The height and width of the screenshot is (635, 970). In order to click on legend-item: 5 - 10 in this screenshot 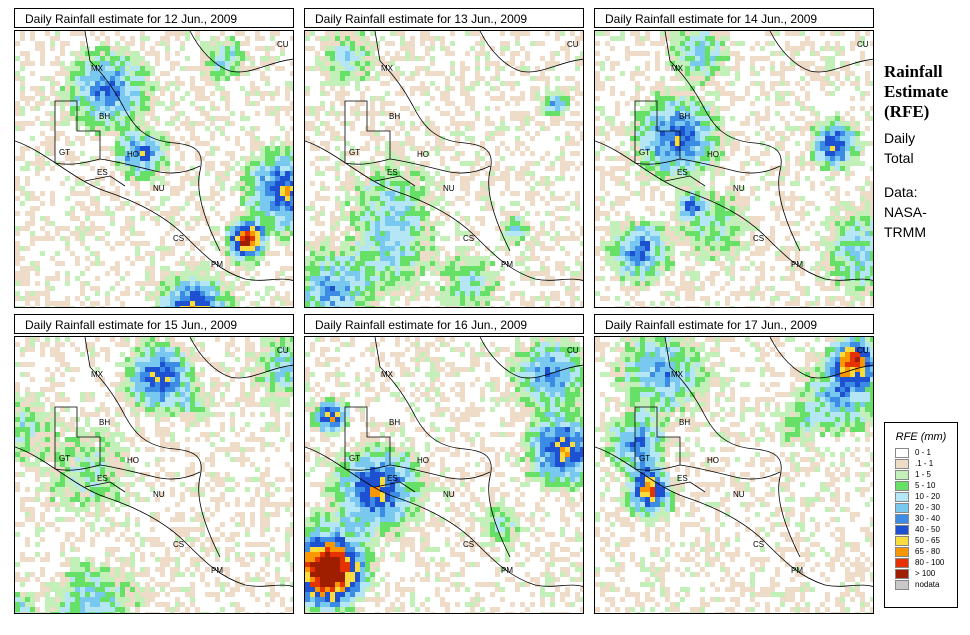, I will do `click(926, 485)`.